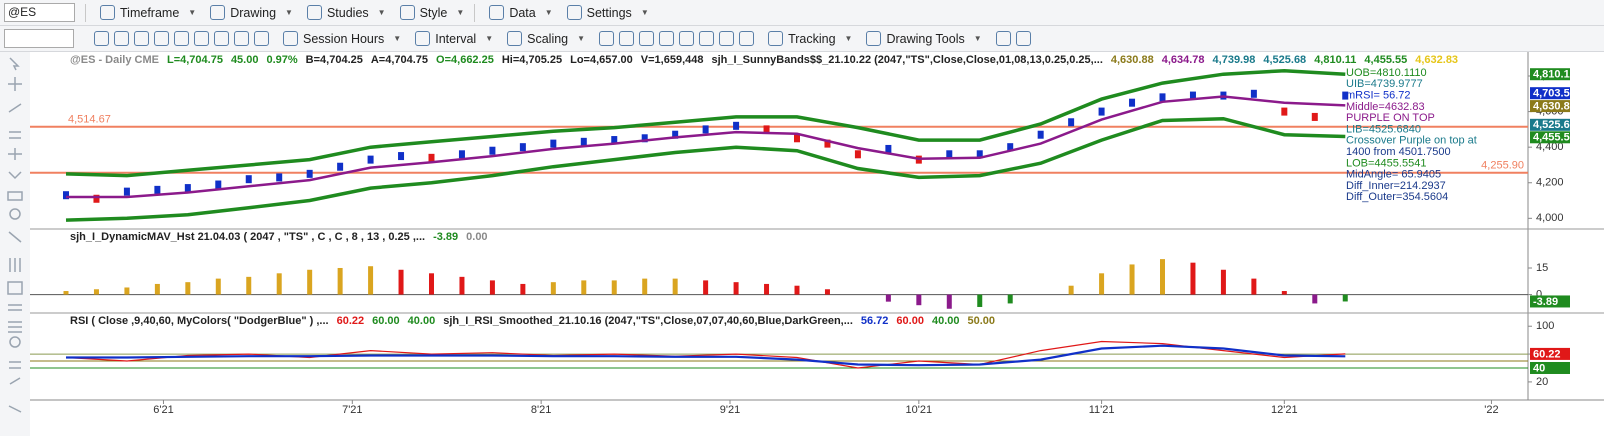 The height and width of the screenshot is (436, 1604). Describe the element at coordinates (1396, 186) in the screenshot. I see `annotation: Diff_Inner=214.2937` at that location.